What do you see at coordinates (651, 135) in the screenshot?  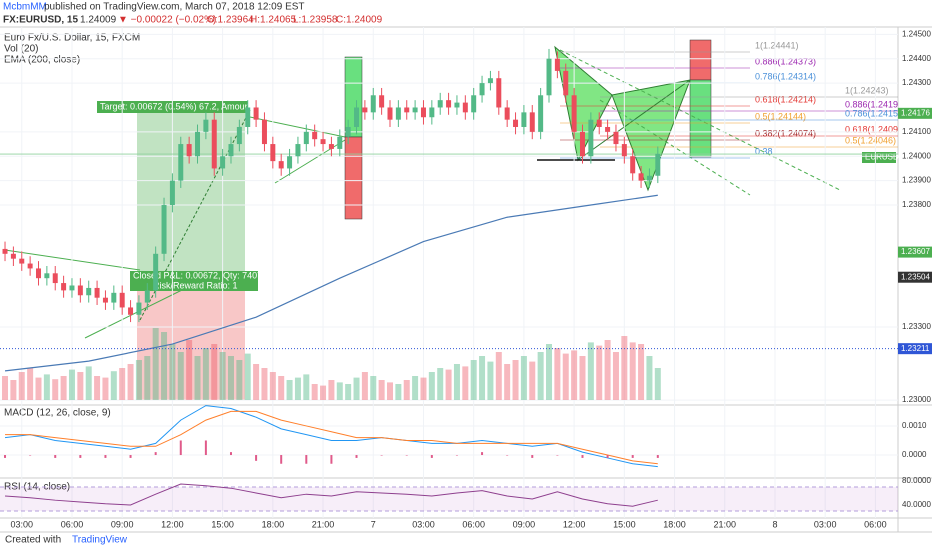 I see `pattern` at bounding box center [651, 135].